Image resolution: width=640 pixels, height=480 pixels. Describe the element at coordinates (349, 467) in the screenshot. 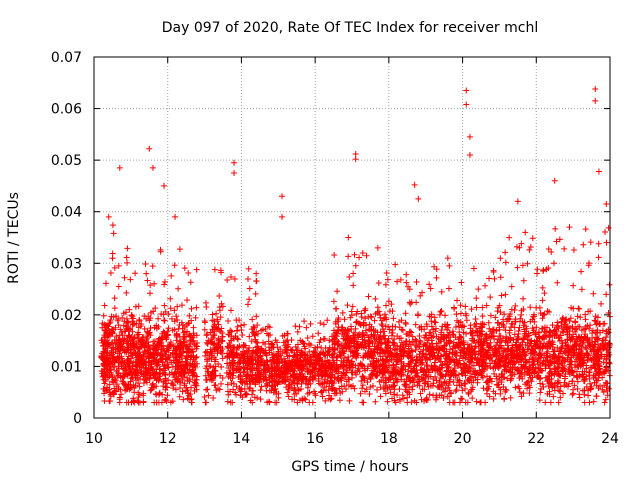

I see `x-axis-label: GPS time / hours` at that location.